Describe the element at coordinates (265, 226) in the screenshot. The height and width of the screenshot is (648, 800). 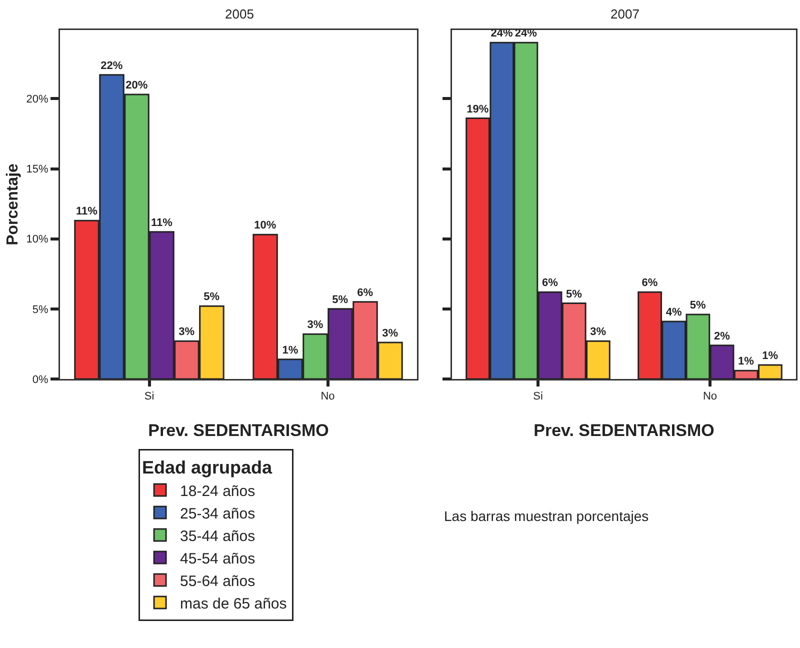
I see `data-label: 10%` at that location.